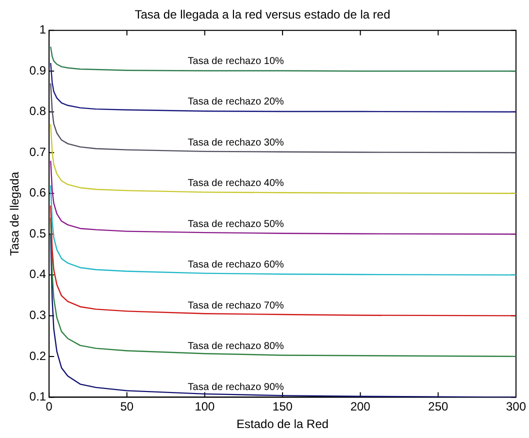  What do you see at coordinates (37, 274) in the screenshot?
I see `y-tick-label: 0.4` at bounding box center [37, 274].